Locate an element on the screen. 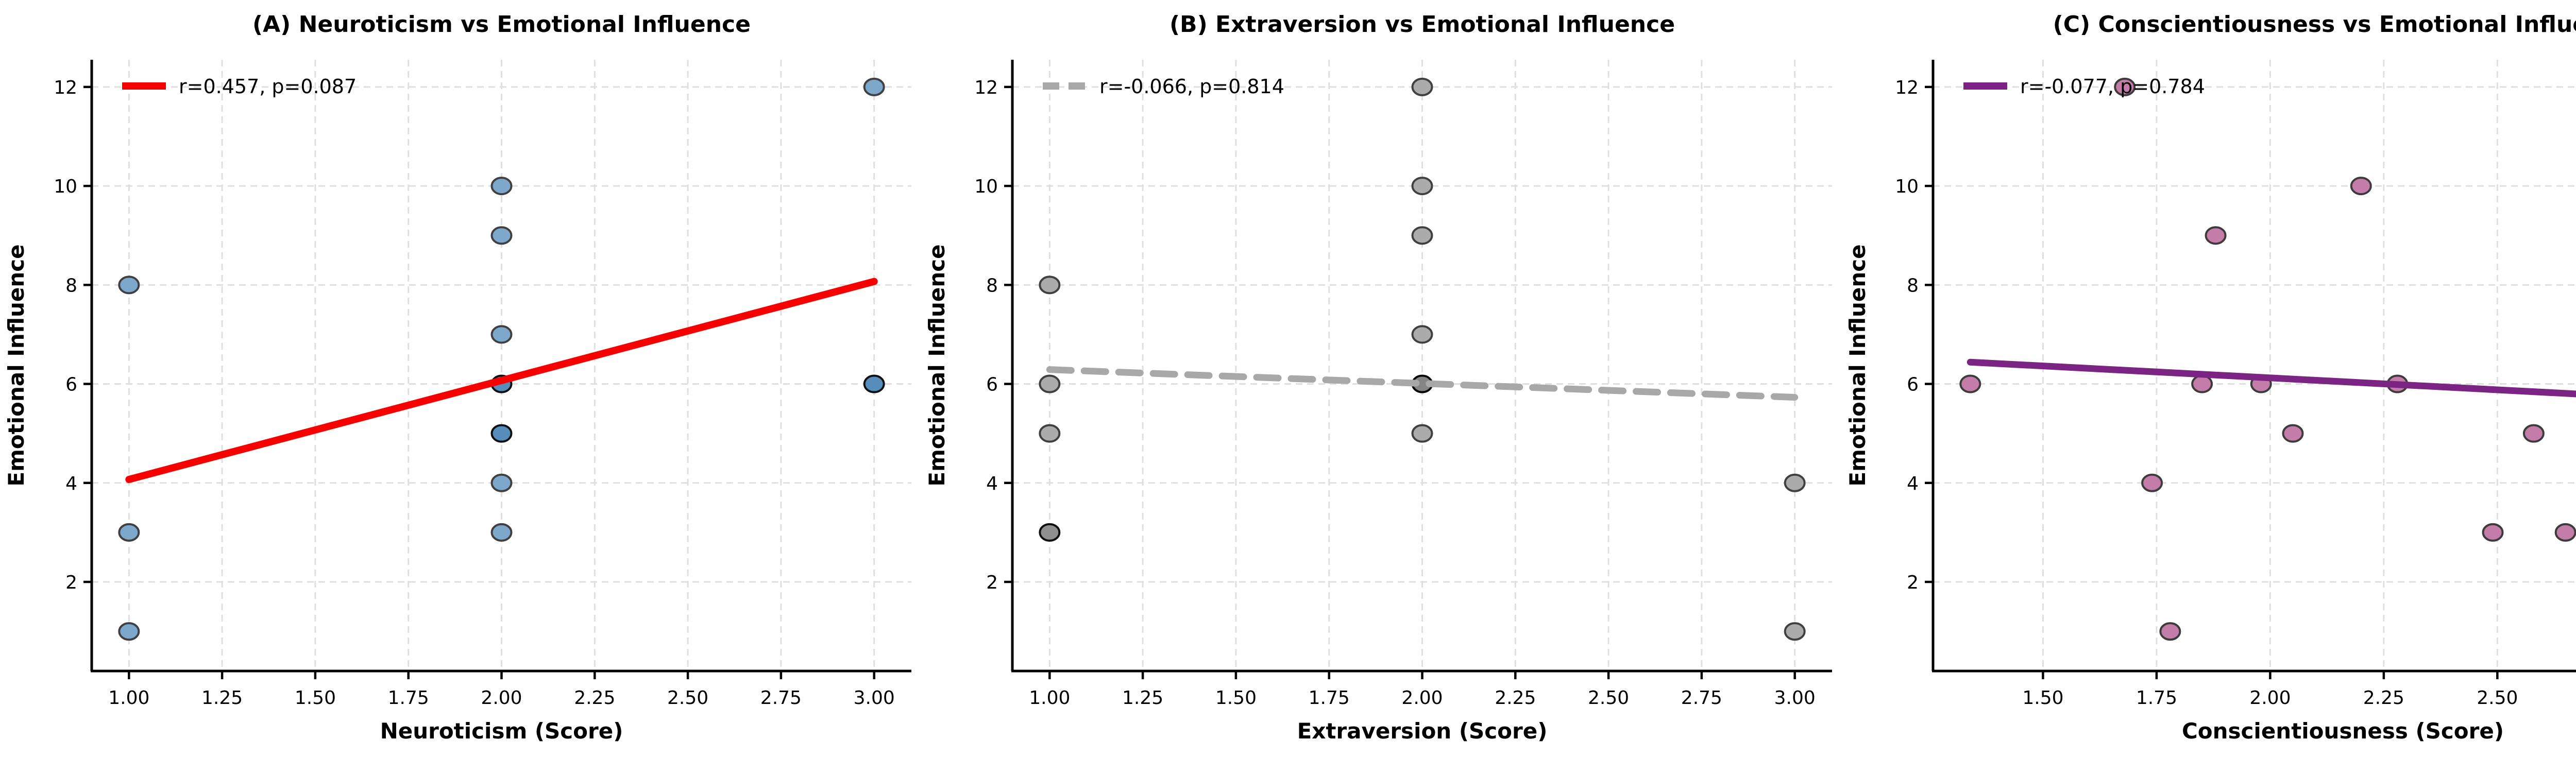 The width and height of the screenshot is (2576, 757). x-axis-label: Conscientiousness (Score) is located at coordinates (2343, 731).